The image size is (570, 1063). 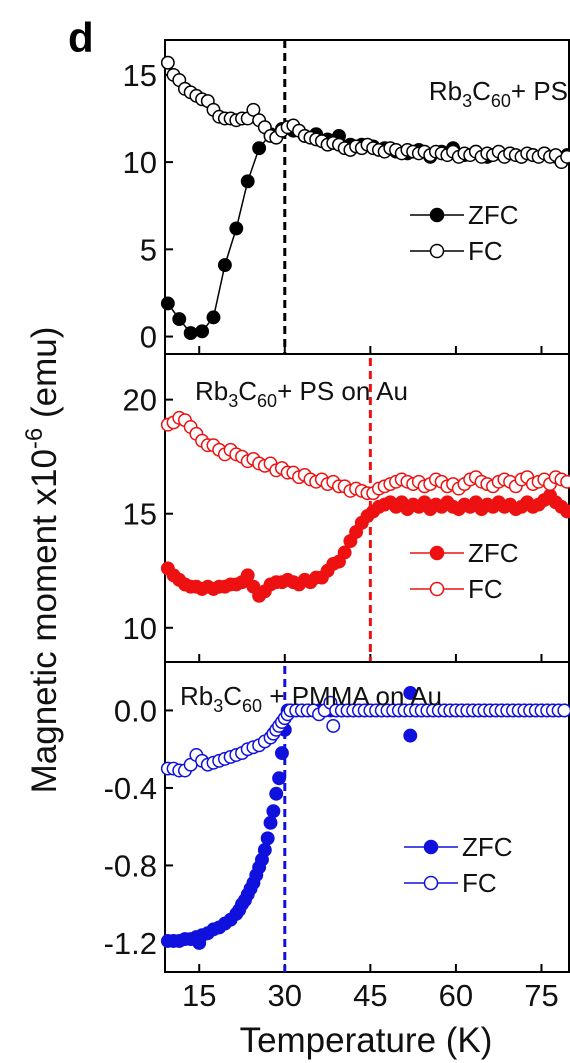 What do you see at coordinates (541, 995) in the screenshot?
I see `x-tick-label: 75` at bounding box center [541, 995].